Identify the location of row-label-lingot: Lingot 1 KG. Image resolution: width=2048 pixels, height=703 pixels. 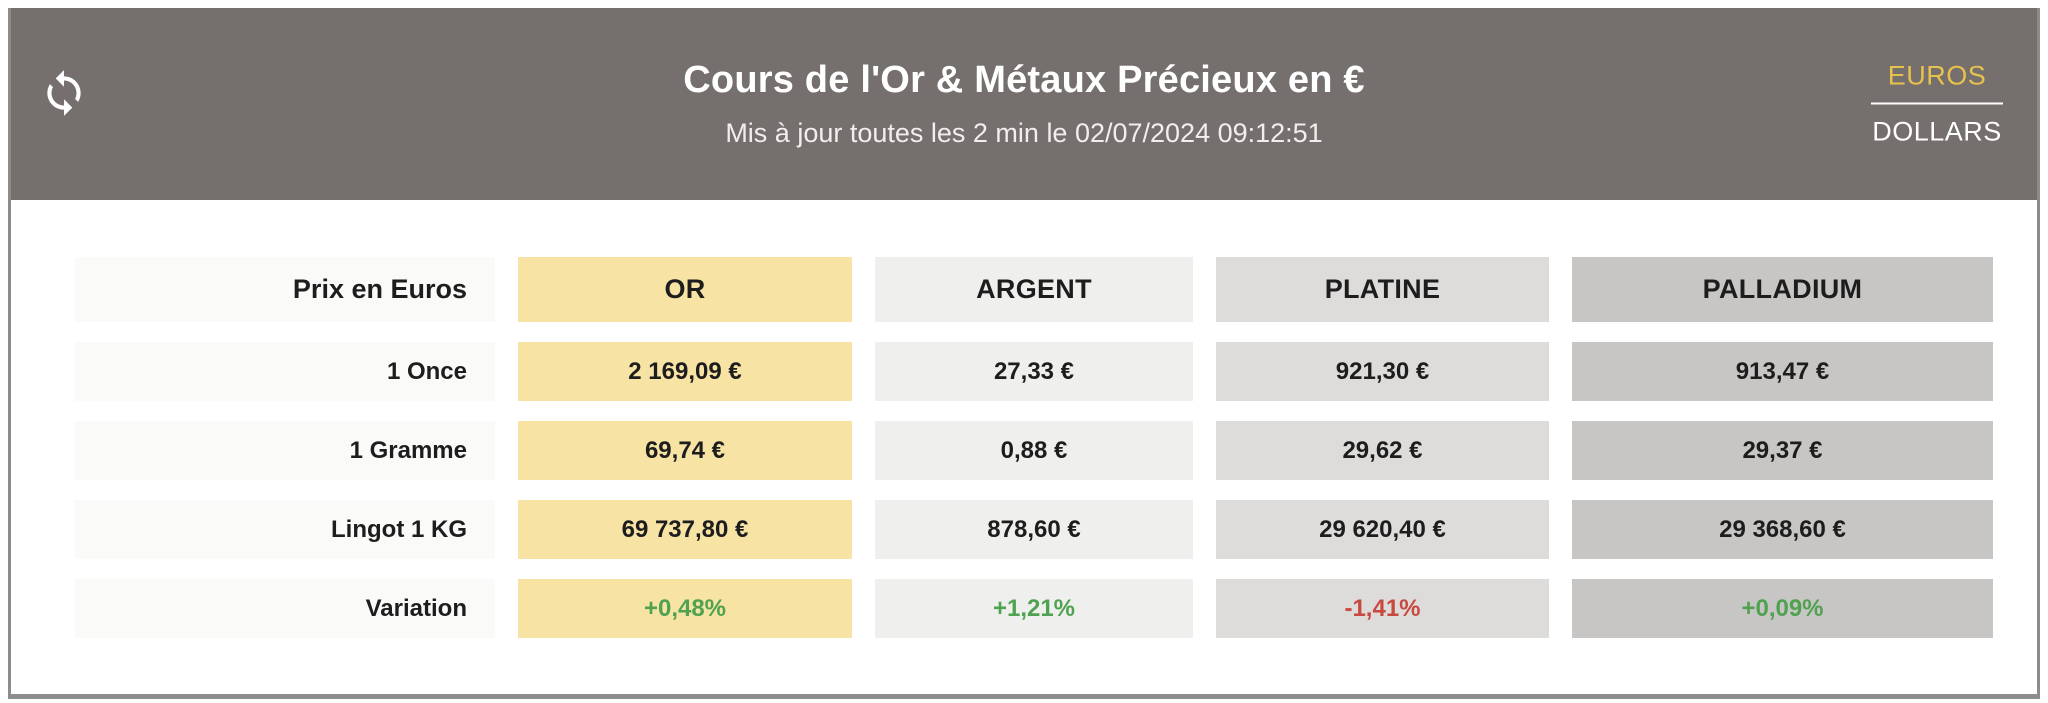
(285, 529).